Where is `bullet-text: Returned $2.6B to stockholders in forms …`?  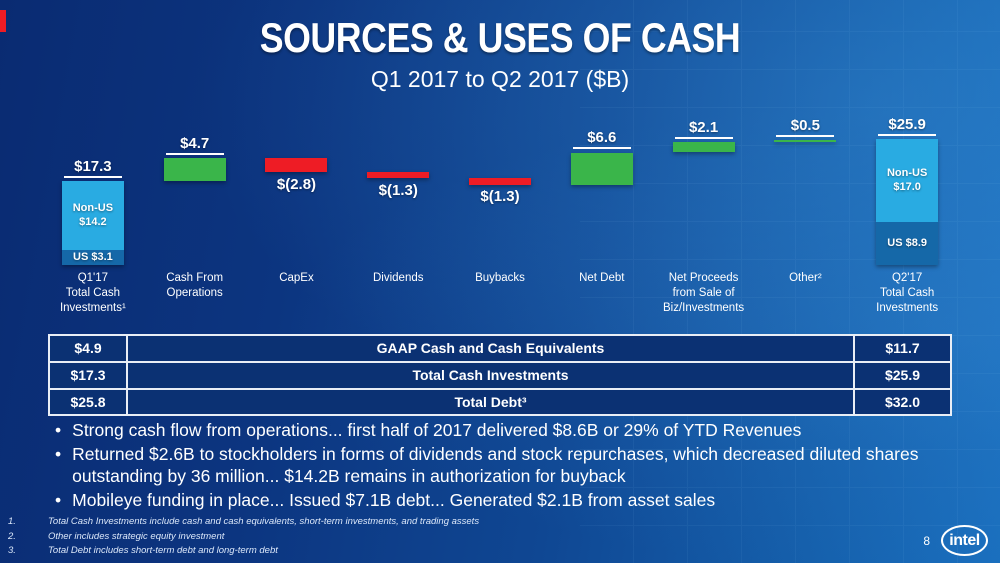
bullet-text: Returned $2.6B to stockholders in forms … is located at coordinates (495, 465).